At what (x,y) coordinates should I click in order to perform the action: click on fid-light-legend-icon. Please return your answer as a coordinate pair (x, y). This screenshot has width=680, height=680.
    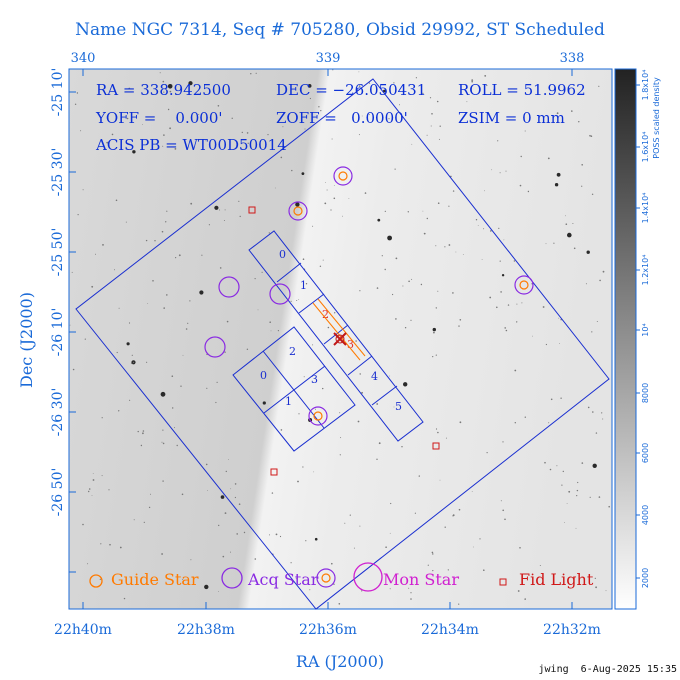
    Looking at the image, I should click on (503, 582).